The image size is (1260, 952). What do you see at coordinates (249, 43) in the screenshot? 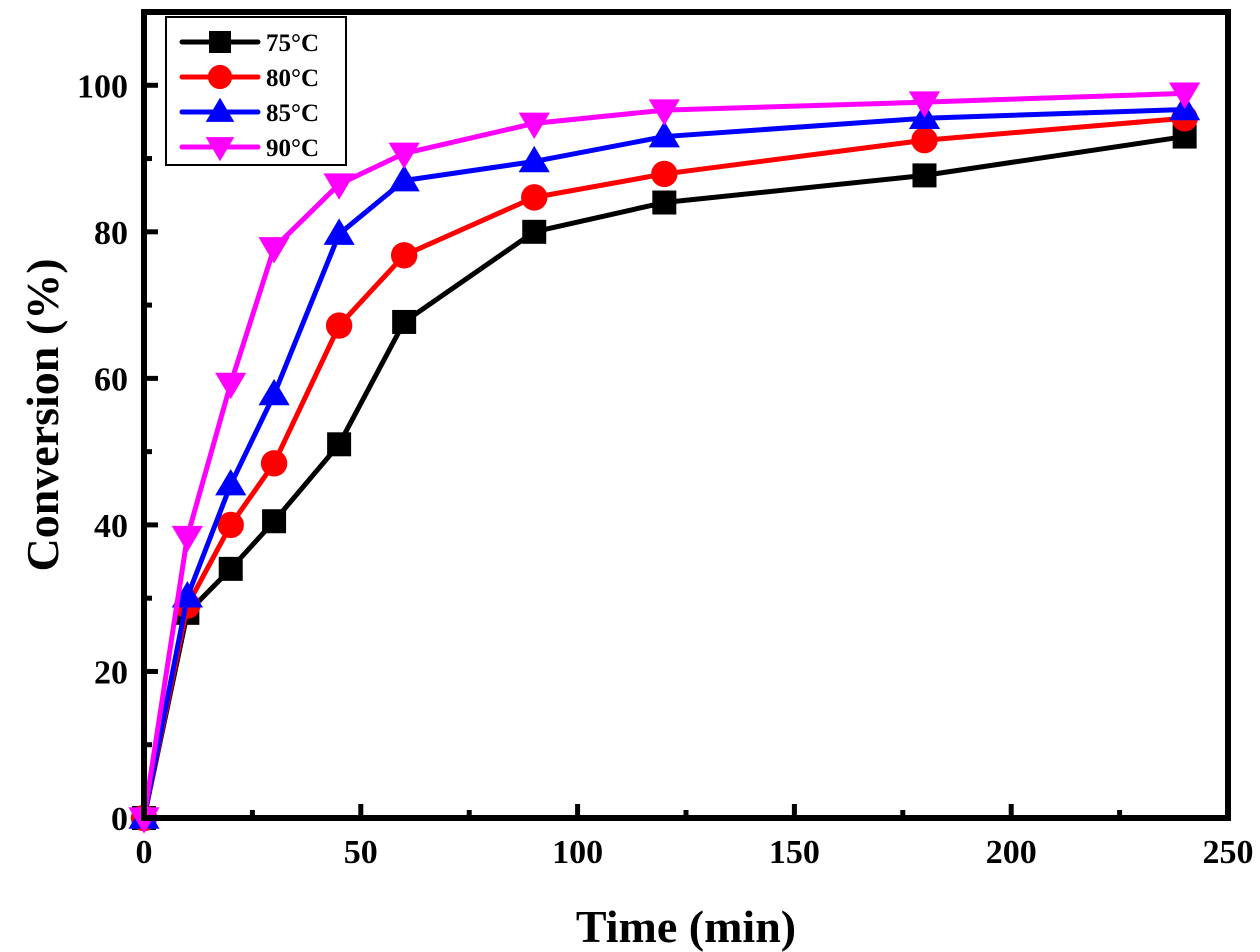
I see `legend-entry: 75°C` at bounding box center [249, 43].